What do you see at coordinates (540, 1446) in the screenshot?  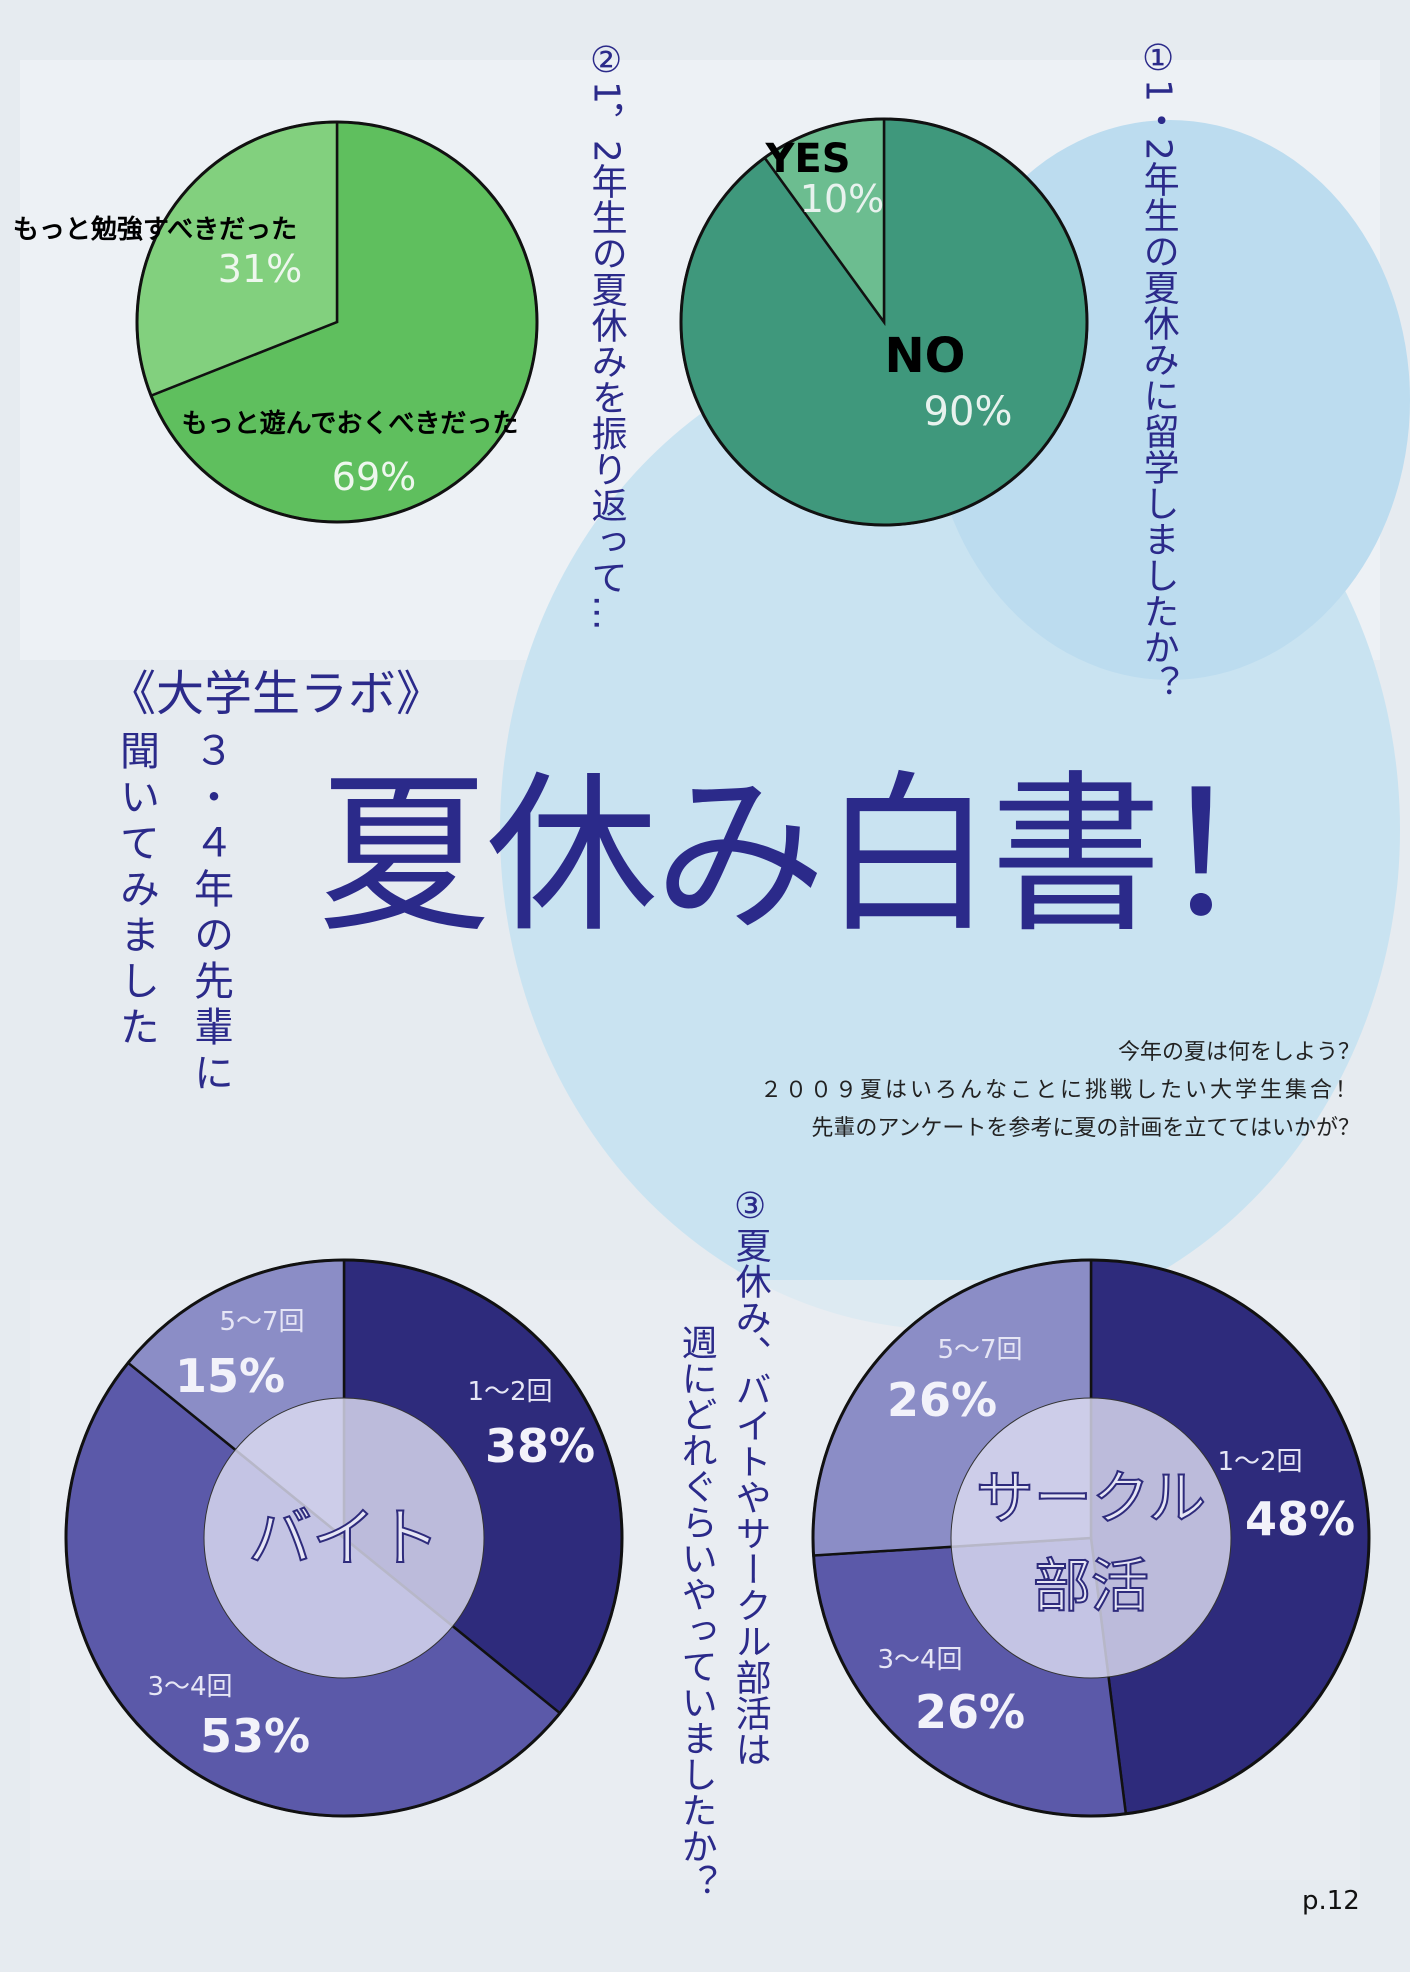 I see `data-label: 38%` at bounding box center [540, 1446].